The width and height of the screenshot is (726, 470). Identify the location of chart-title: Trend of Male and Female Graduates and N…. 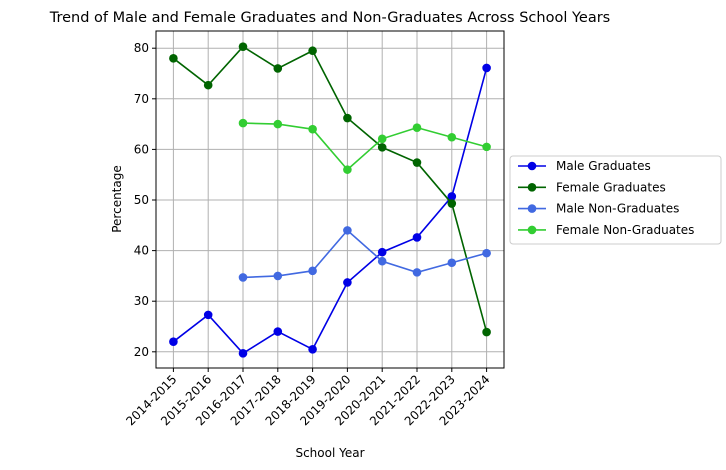
(329, 18).